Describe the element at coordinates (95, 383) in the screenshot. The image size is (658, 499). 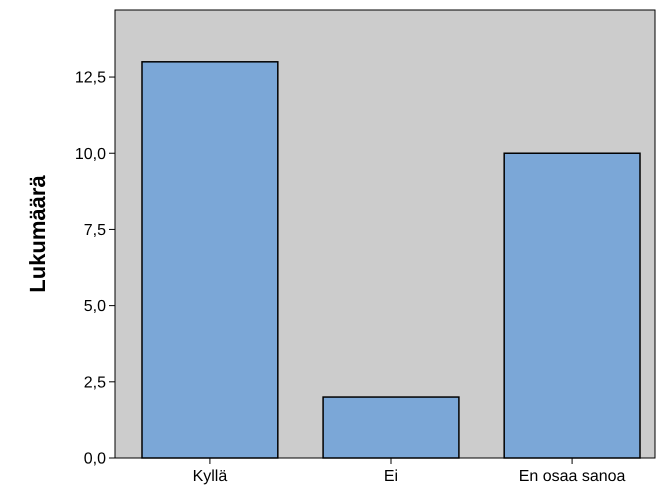
I see `y-tick-label: 2,5` at that location.